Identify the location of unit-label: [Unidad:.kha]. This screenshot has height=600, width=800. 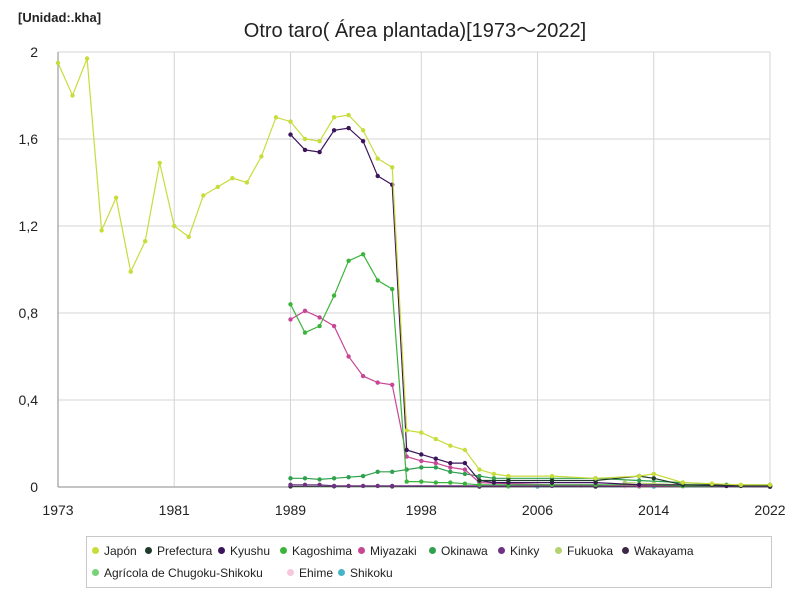
(60, 17).